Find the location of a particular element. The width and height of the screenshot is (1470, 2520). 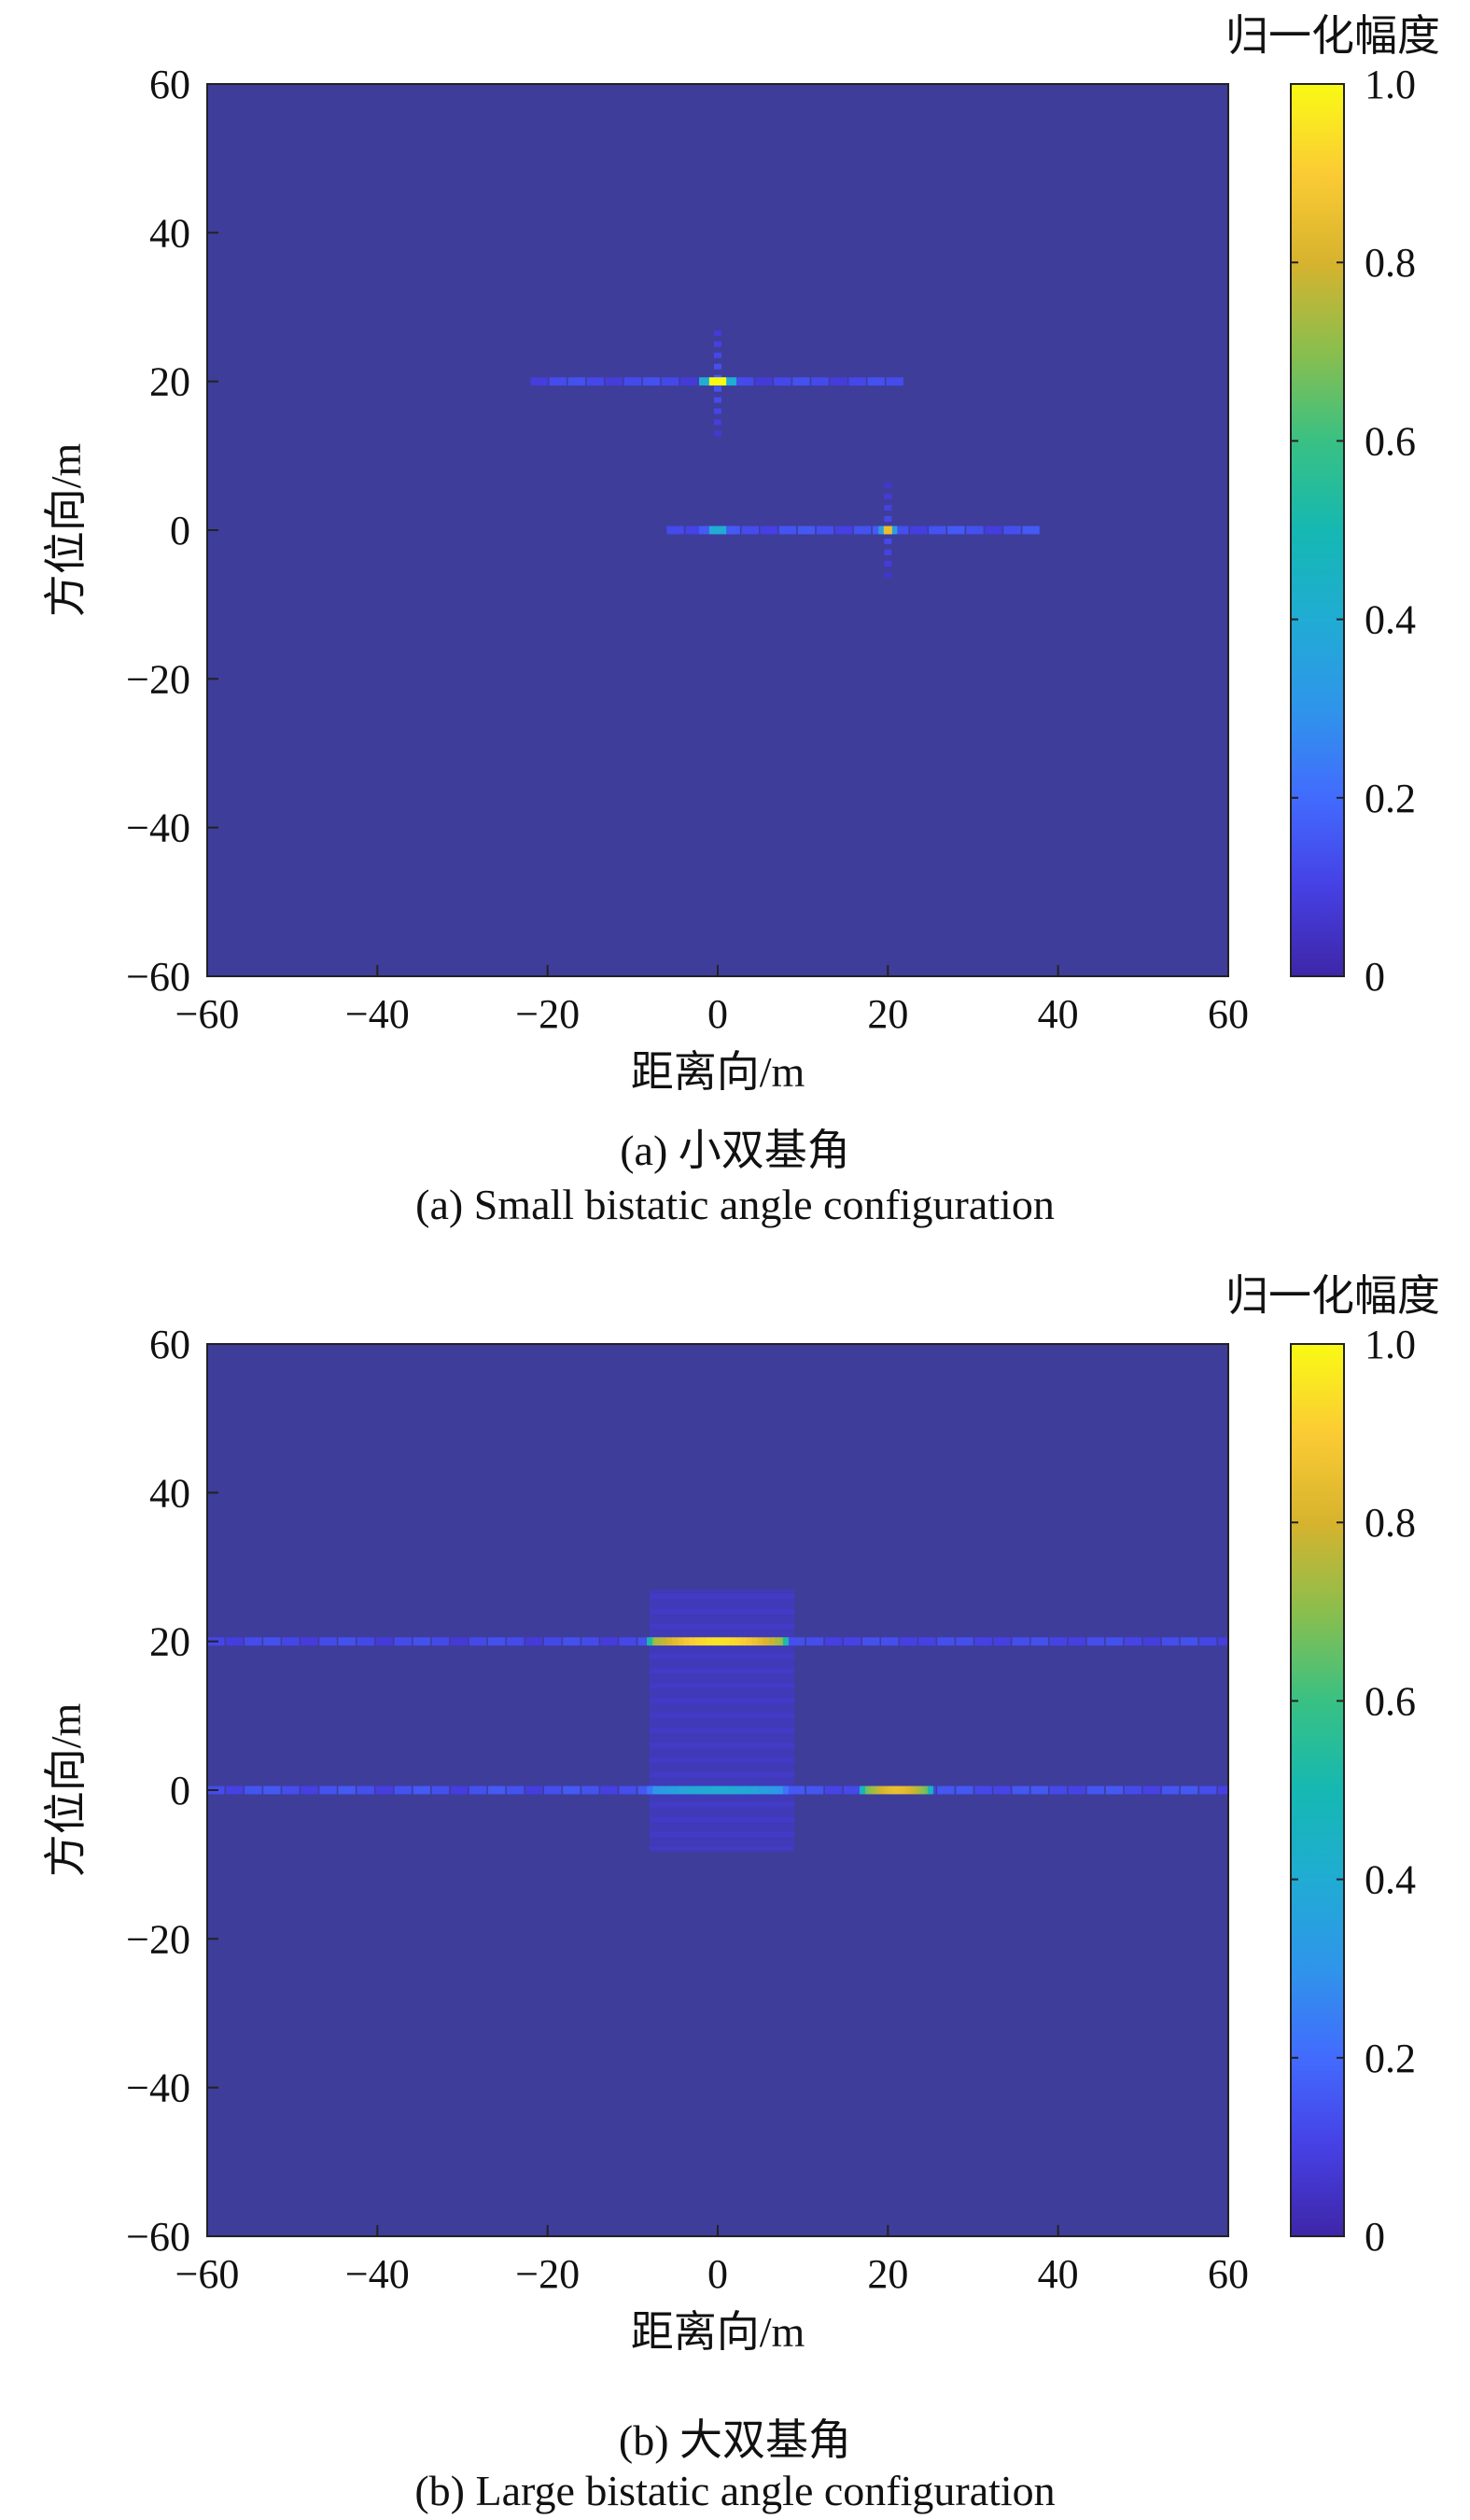

panel-b-colorbar is located at coordinates (1317, 1790).